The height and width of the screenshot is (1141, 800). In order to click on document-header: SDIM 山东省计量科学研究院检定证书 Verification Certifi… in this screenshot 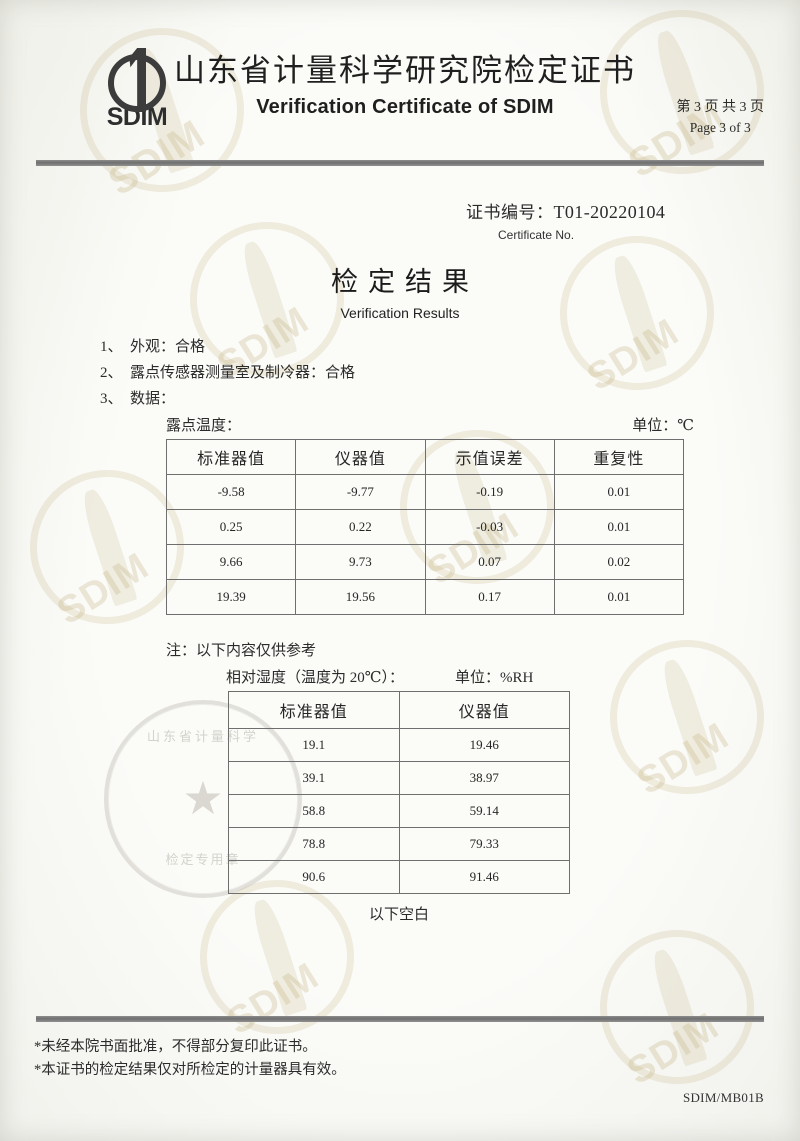, I will do `click(400, 98)`.